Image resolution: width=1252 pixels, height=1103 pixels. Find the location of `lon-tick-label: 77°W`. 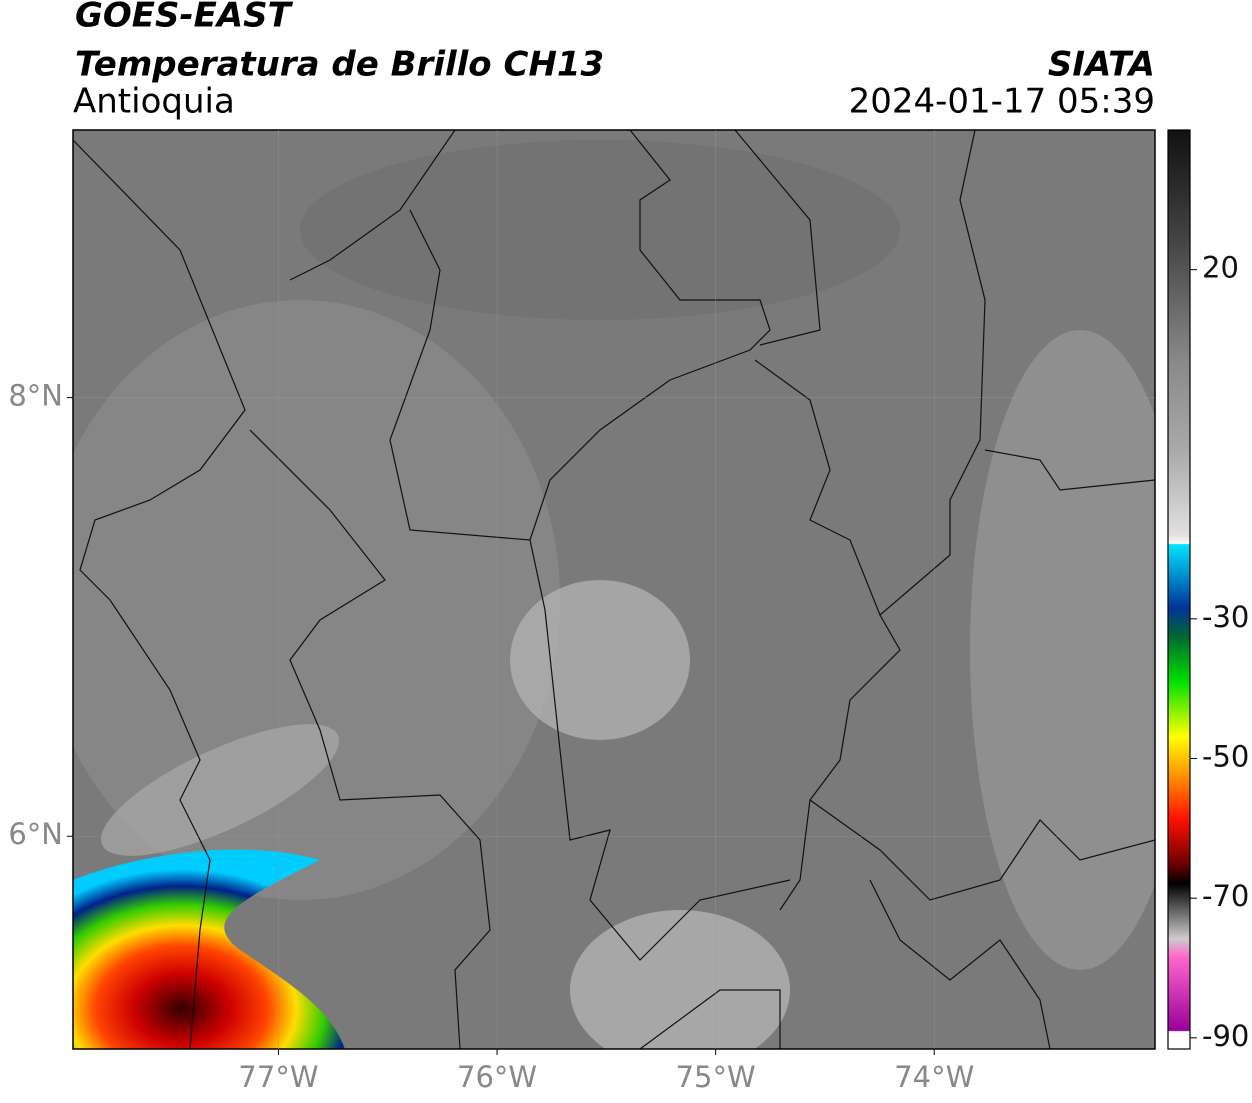

lon-tick-label: 77°W is located at coordinates (278, 1077).